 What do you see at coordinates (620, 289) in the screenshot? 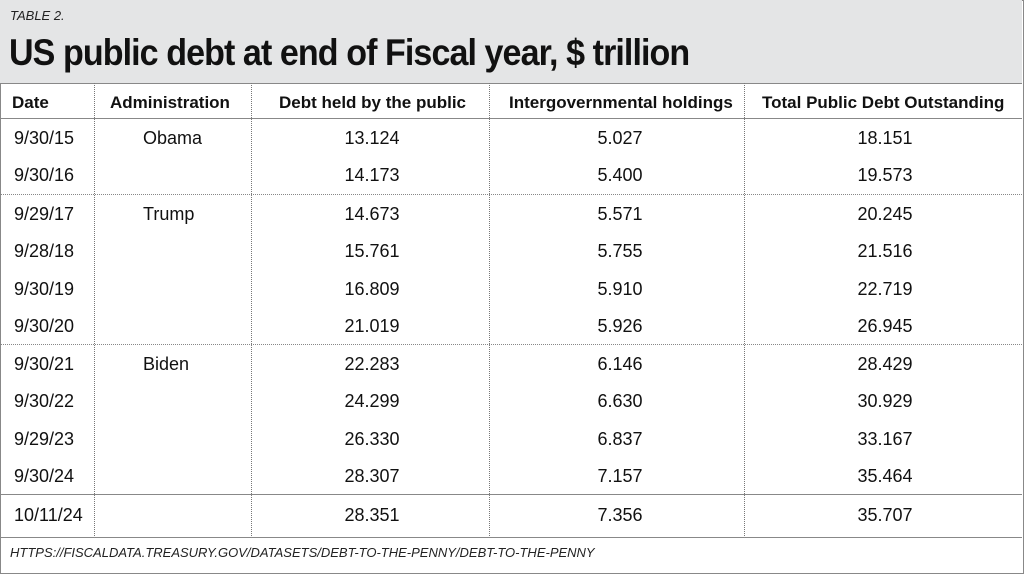
I see `cell-intergovernmental: 5.910` at bounding box center [620, 289].